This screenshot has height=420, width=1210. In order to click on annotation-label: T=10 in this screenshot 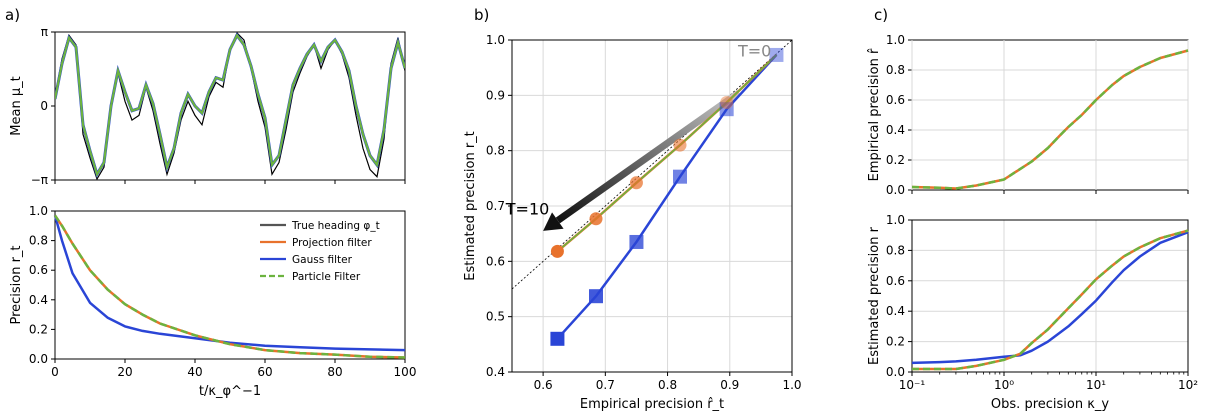, I will do `click(527, 208)`.